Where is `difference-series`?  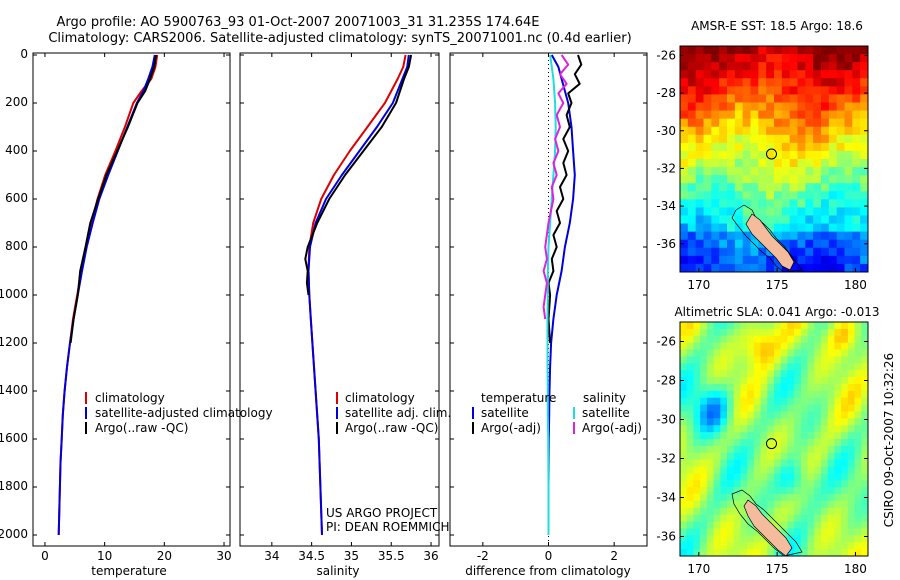
difference-series is located at coordinates (562, 294).